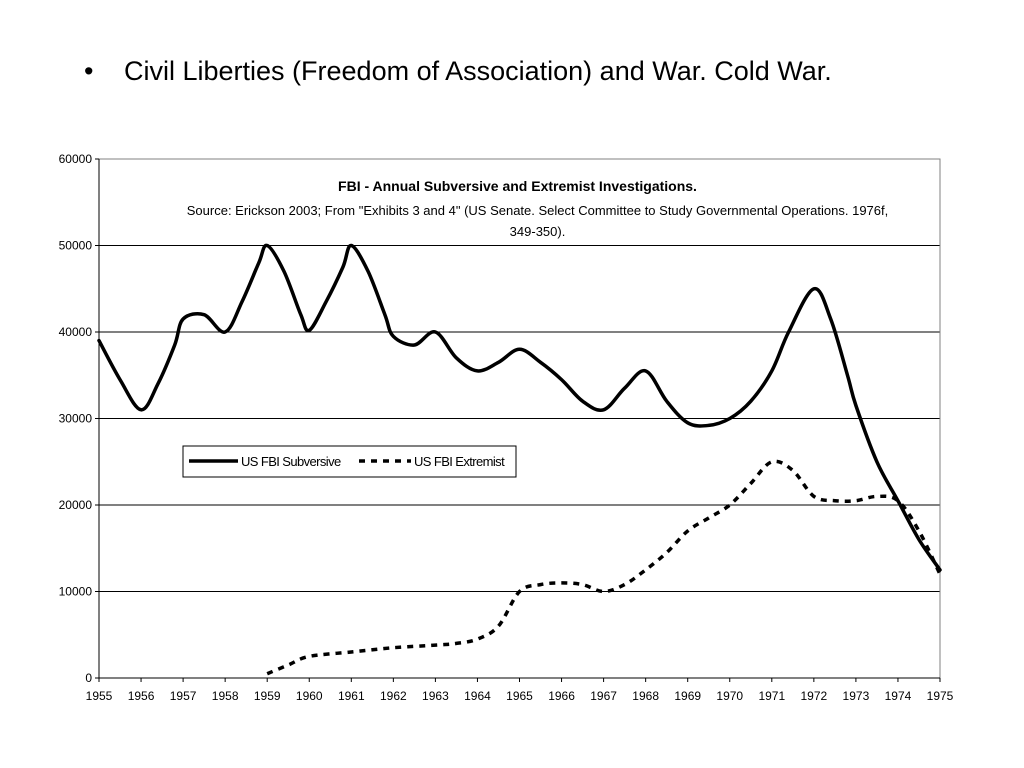 This screenshot has height=768, width=1024. I want to click on y-tick-label: 0, so click(88, 678).